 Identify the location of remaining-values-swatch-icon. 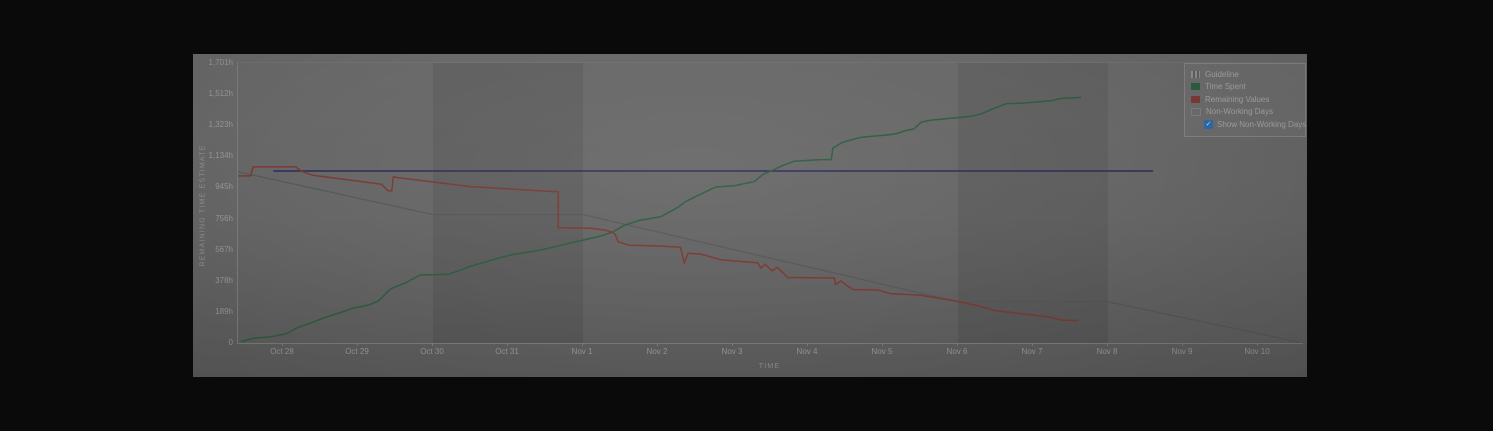
(1195, 99).